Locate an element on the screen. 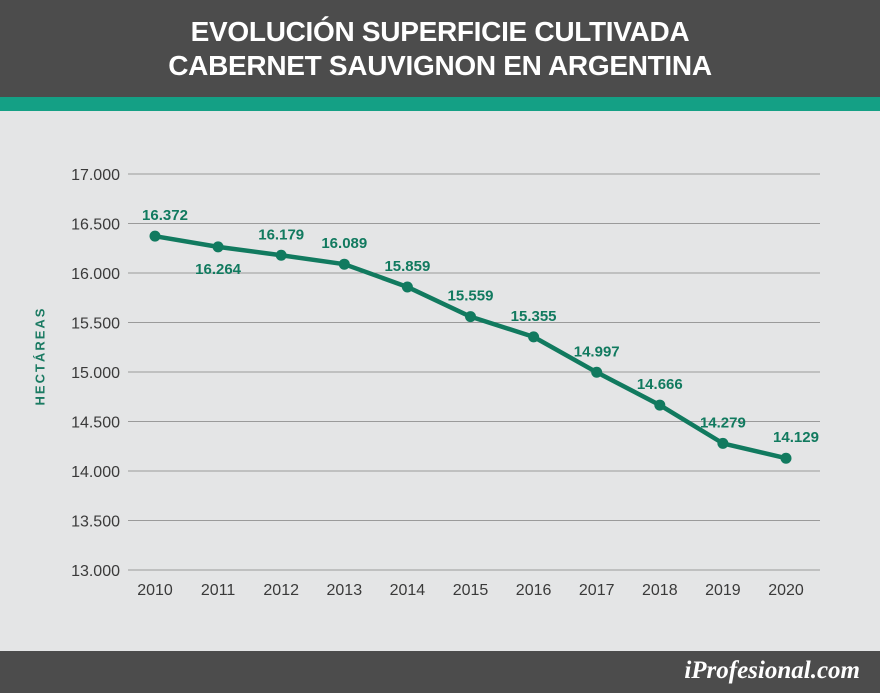 The image size is (880, 693). data-label: 16.264 is located at coordinates (218, 269).